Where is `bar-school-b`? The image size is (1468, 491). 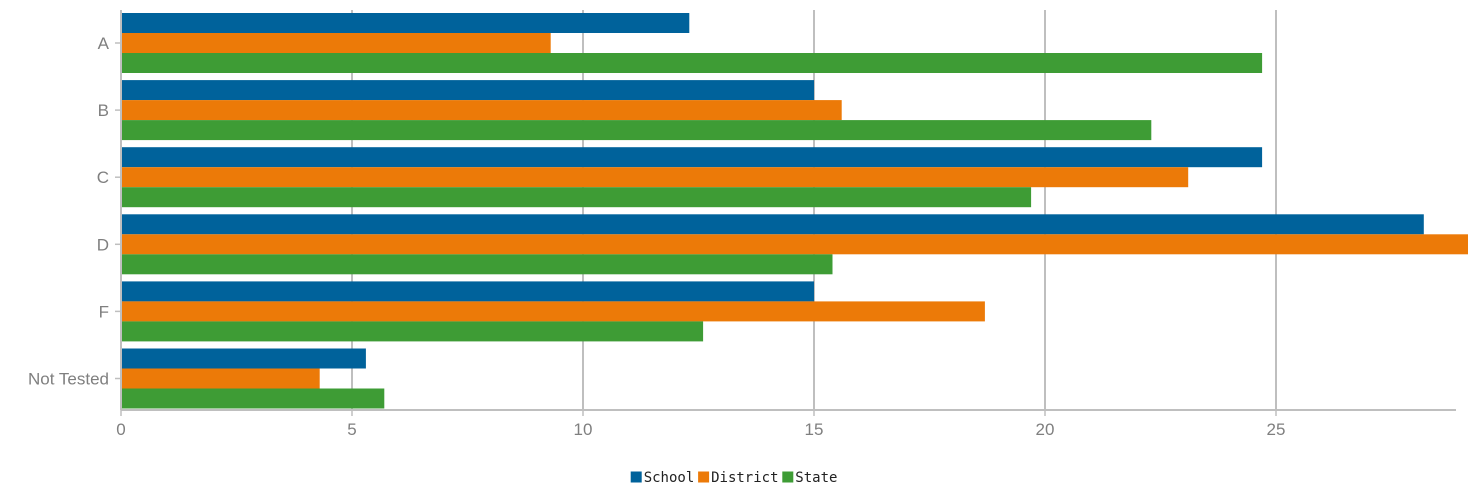 bar-school-b is located at coordinates (467, 90).